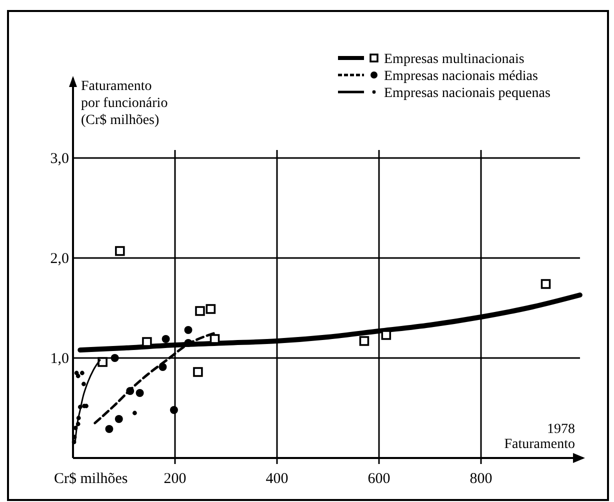 Image resolution: width=614 pixels, height=502 pixels. I want to click on text: Cr$ milhões, so click(91, 479).